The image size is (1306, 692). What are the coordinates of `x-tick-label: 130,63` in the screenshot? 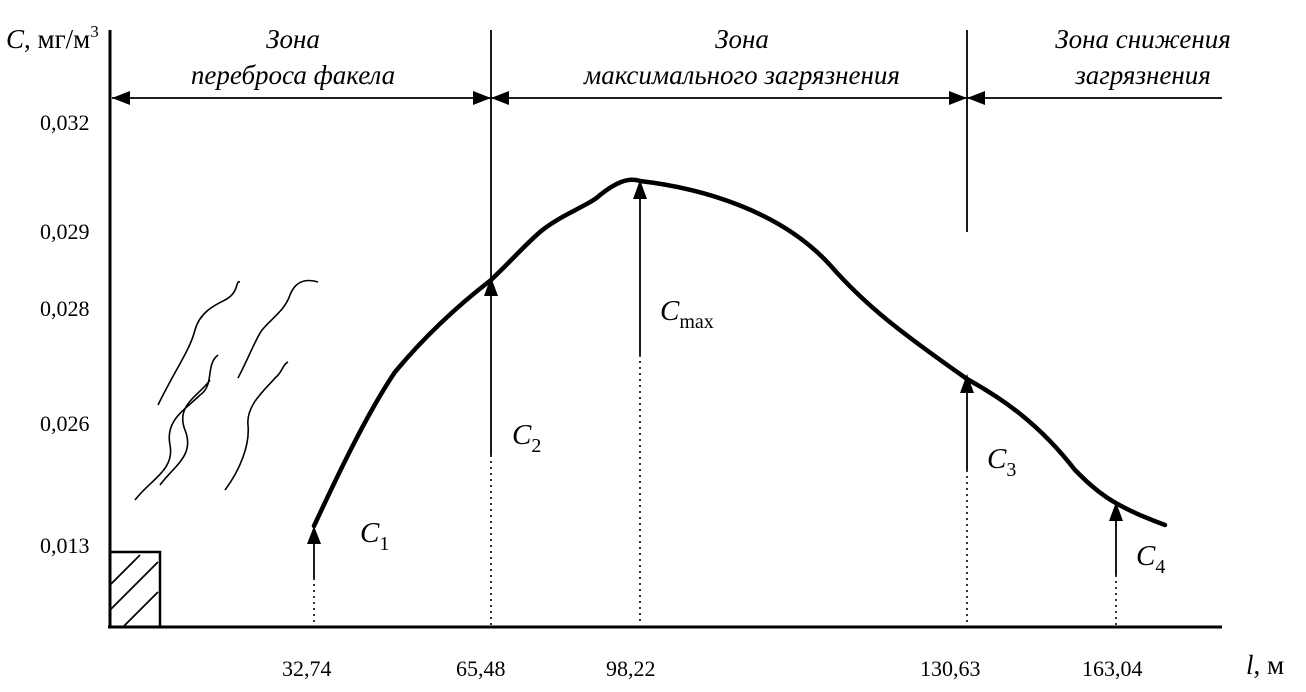 It's located at (950, 668).